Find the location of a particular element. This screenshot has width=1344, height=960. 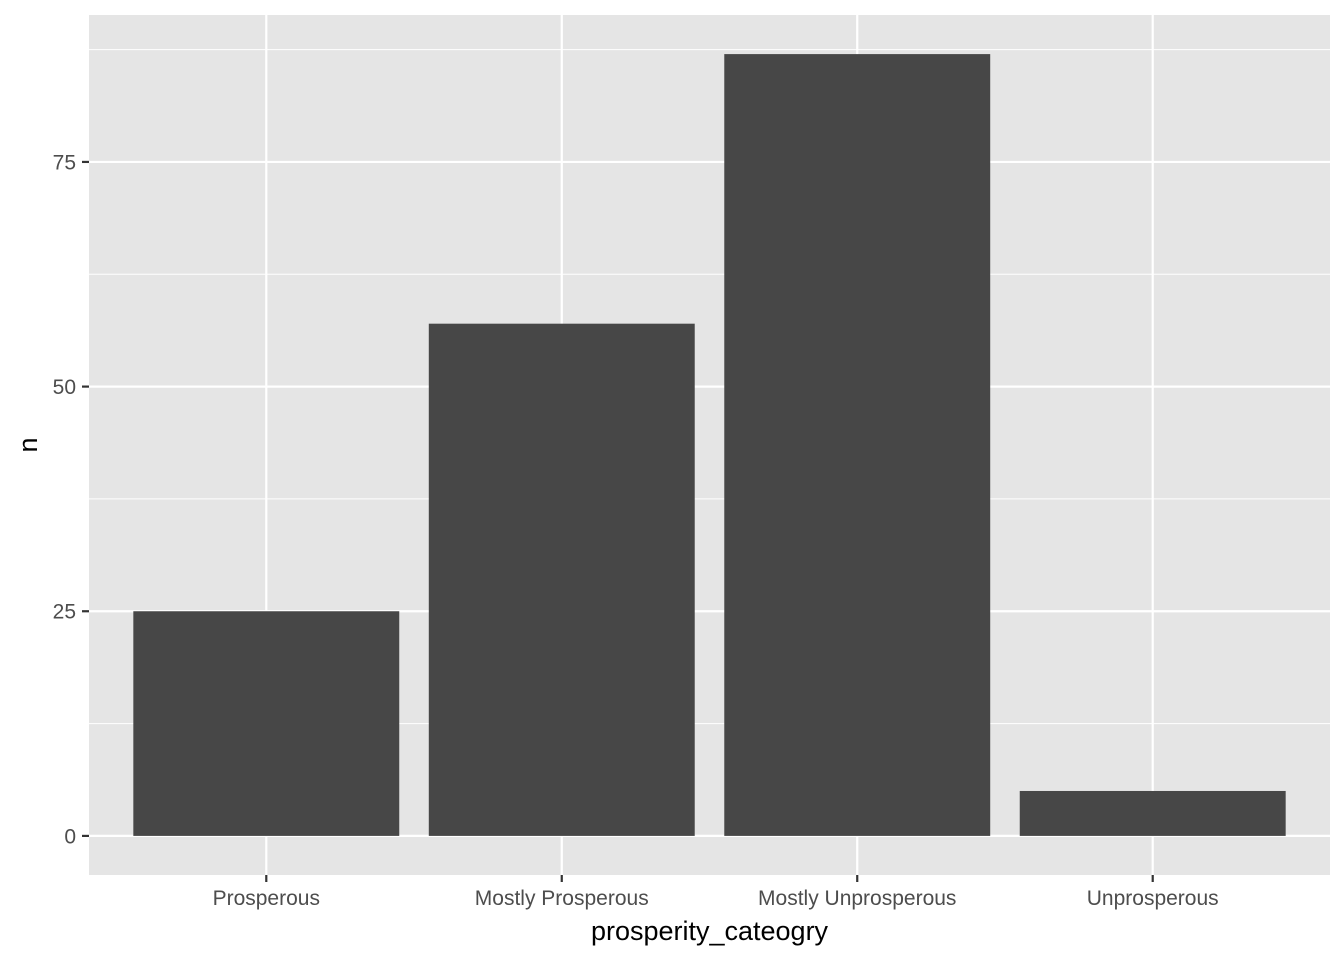

y-tick-label: 50 is located at coordinates (64, 387).